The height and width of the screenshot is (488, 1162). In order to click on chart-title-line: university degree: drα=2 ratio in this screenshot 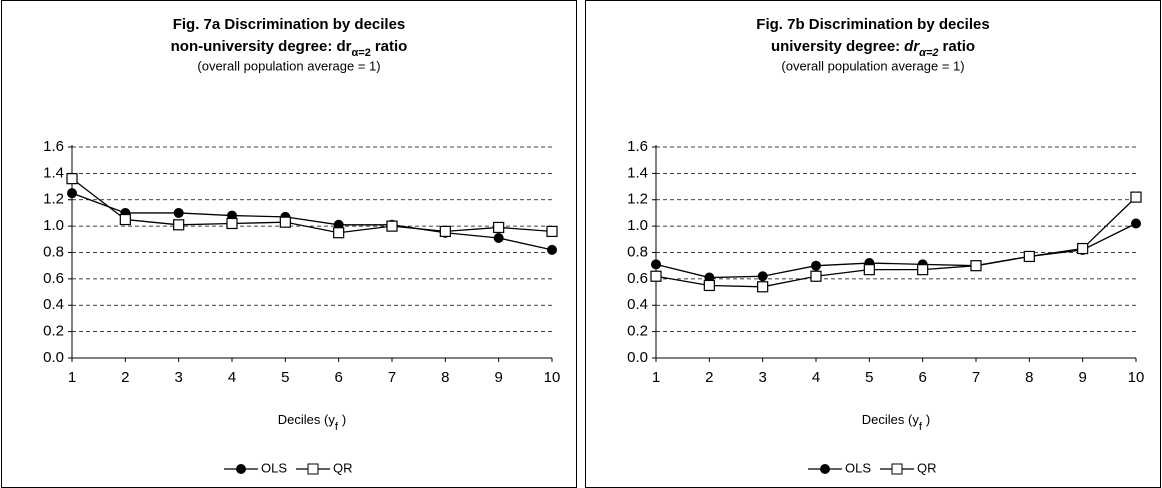, I will do `click(873, 48)`.